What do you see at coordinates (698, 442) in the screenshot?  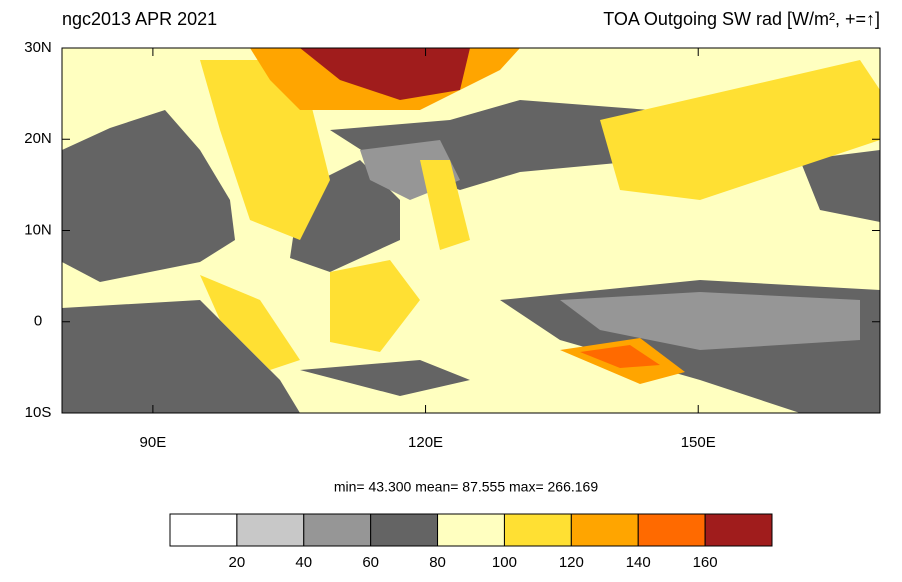 I see `x-tick-label: 150E` at bounding box center [698, 442].